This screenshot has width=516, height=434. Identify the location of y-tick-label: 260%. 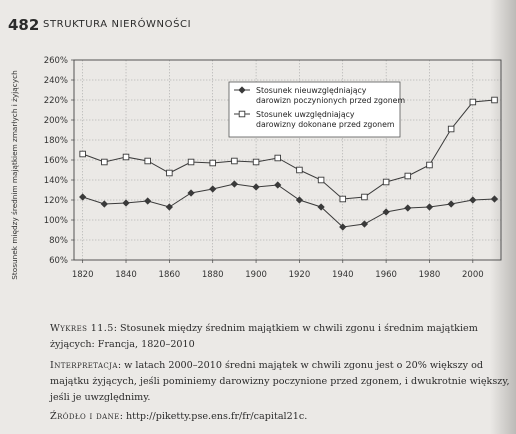
(56, 61).